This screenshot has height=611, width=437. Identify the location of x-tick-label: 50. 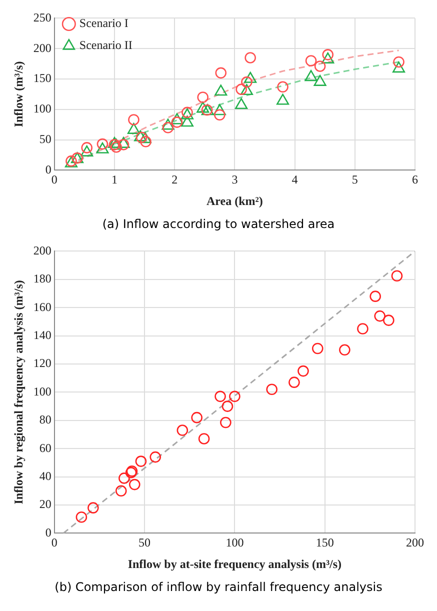
(144, 543).